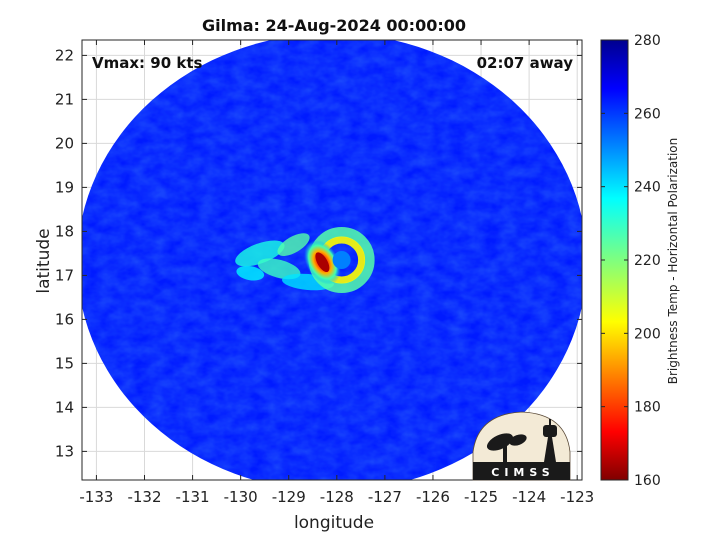 Image resolution: width=720 pixels, height=540 pixels. What do you see at coordinates (647, 41) in the screenshot?
I see `colorbar-tick-label: 280` at bounding box center [647, 41].